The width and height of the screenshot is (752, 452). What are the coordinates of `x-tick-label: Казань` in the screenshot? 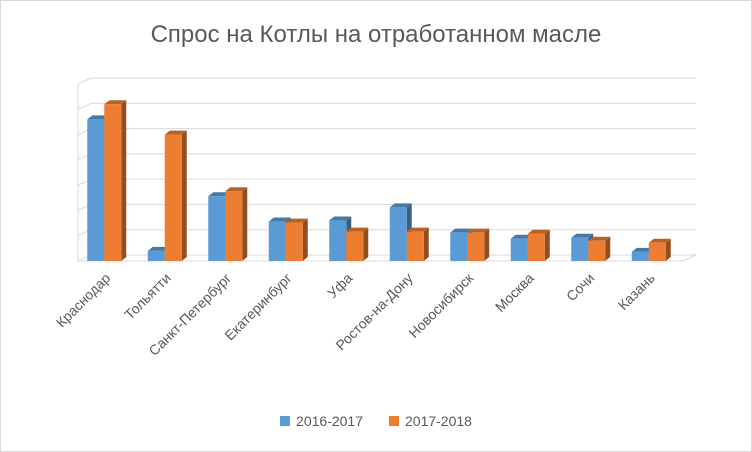 It's located at (636, 291).